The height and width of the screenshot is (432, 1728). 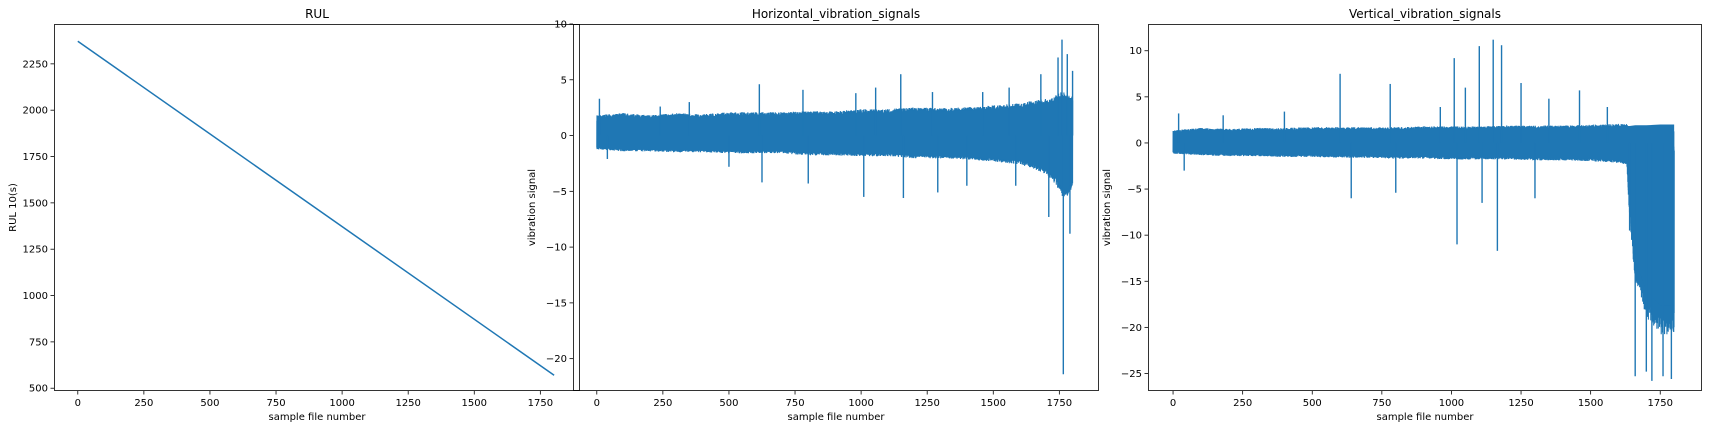 What do you see at coordinates (38, 342) in the screenshot?
I see `y-tick-label: 750` at bounding box center [38, 342].